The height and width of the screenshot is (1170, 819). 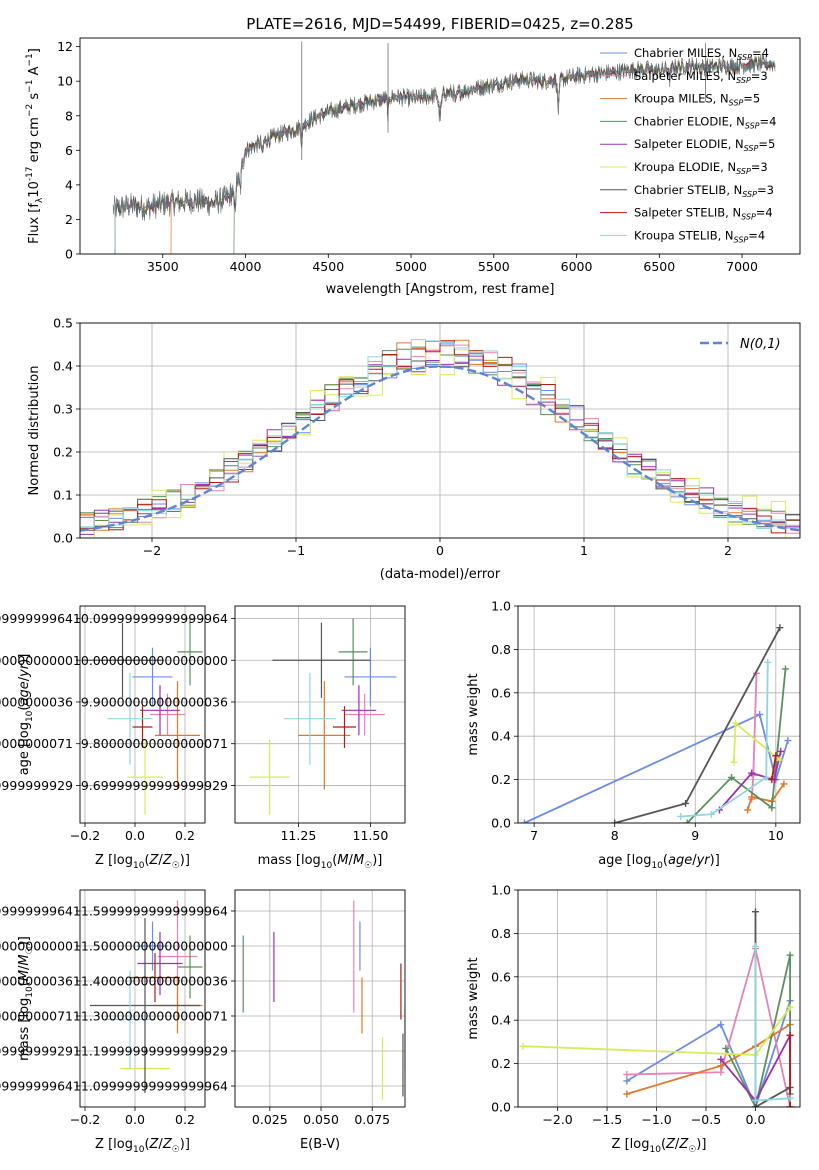 What do you see at coordinates (150, 660) in the screenshot?
I see `y-tick-label: 10.00000000000000000` at bounding box center [150, 660].